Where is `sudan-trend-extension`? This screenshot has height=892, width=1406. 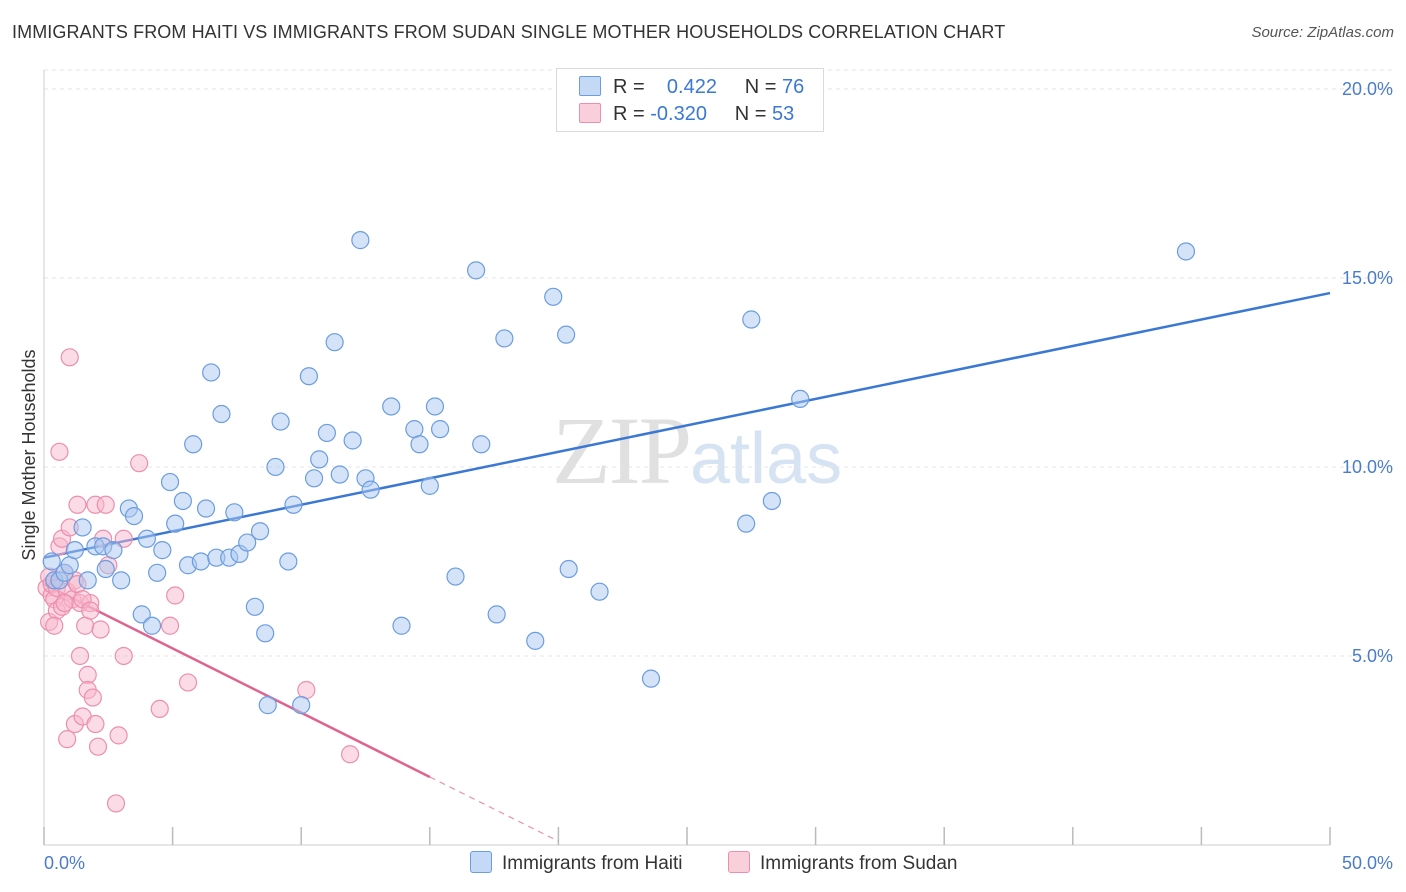
sudan-trend-extension is located at coordinates (494, 809).